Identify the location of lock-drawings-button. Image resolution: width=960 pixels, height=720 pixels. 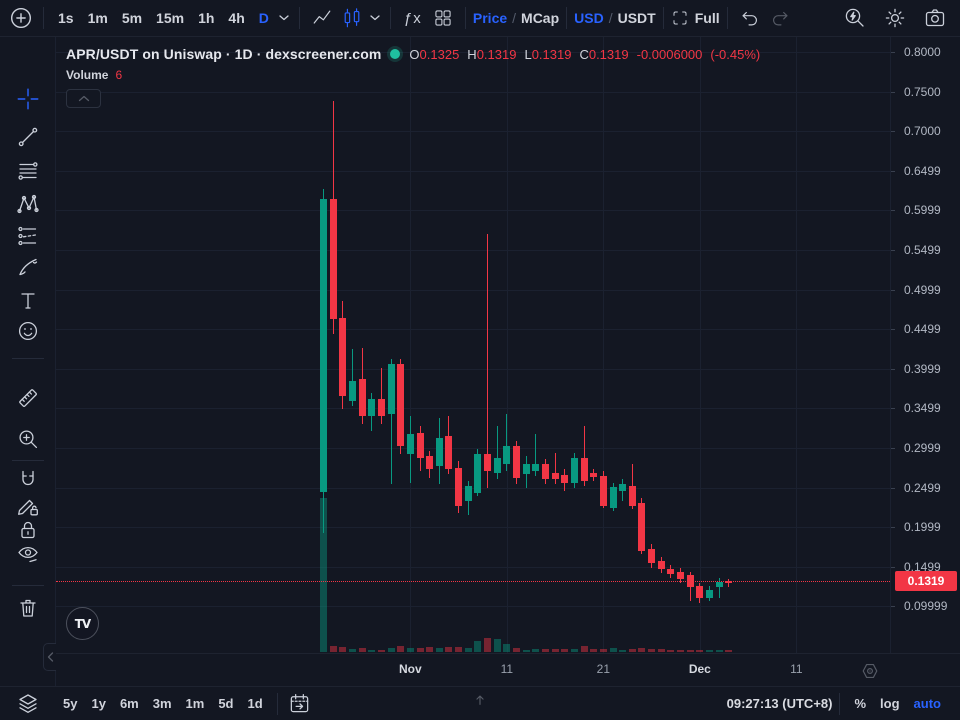
(28, 530).